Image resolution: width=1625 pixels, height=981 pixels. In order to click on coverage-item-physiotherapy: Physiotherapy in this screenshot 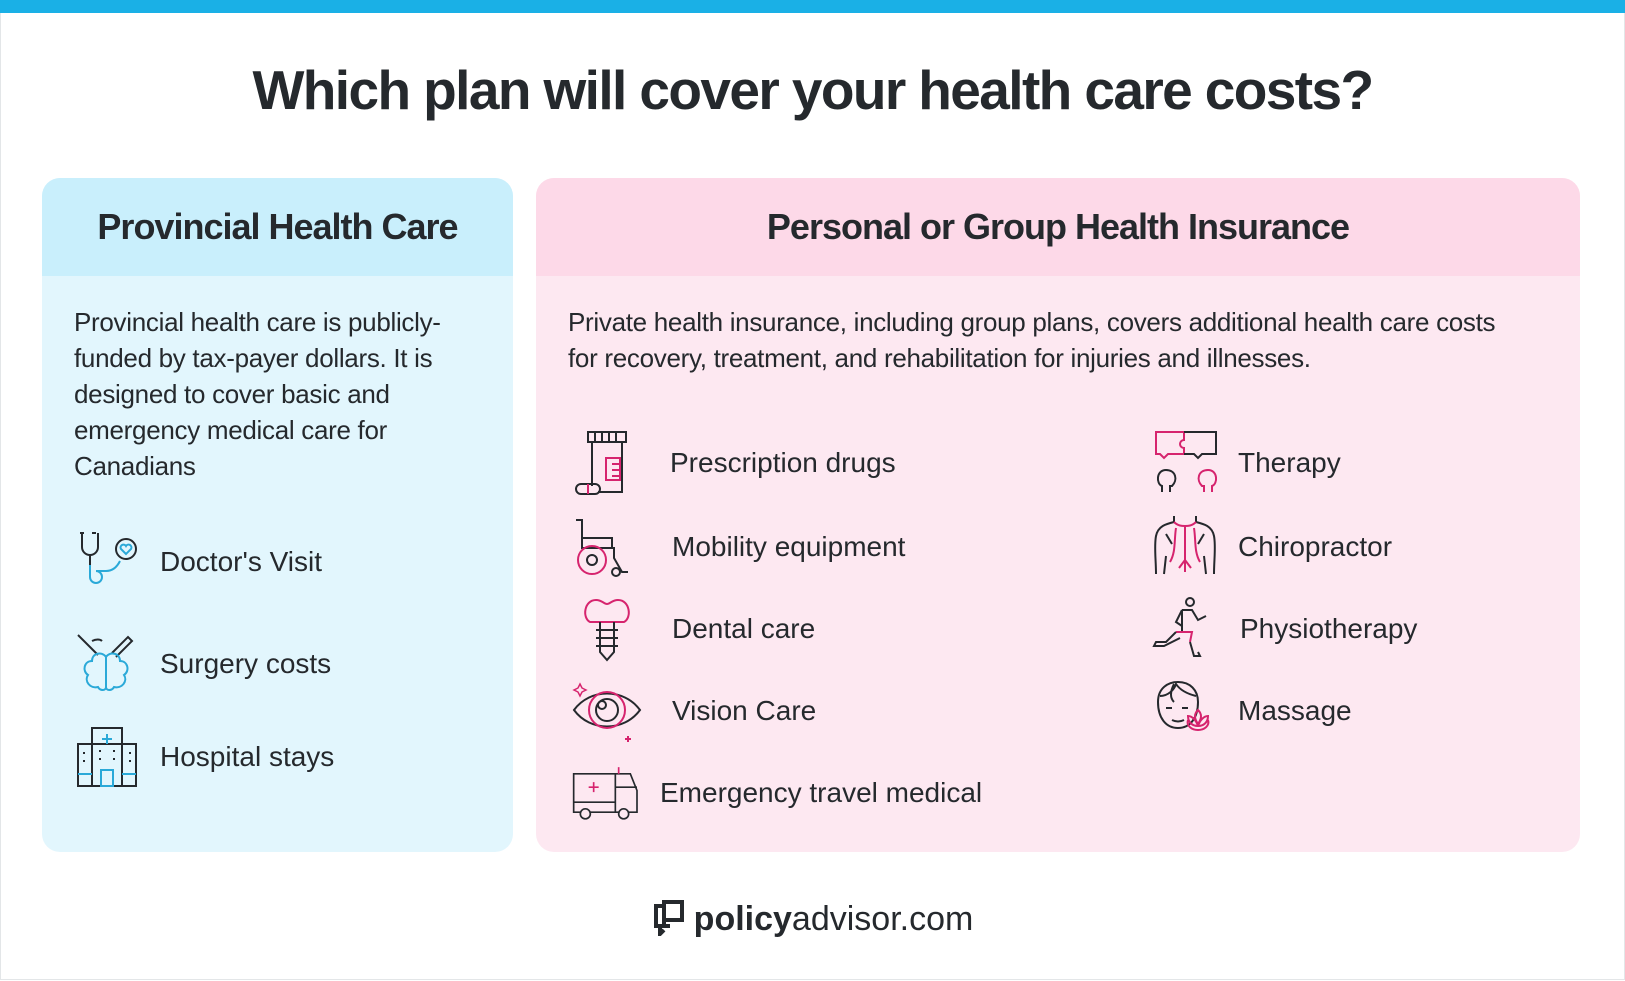, I will do `click(1284, 629)`.